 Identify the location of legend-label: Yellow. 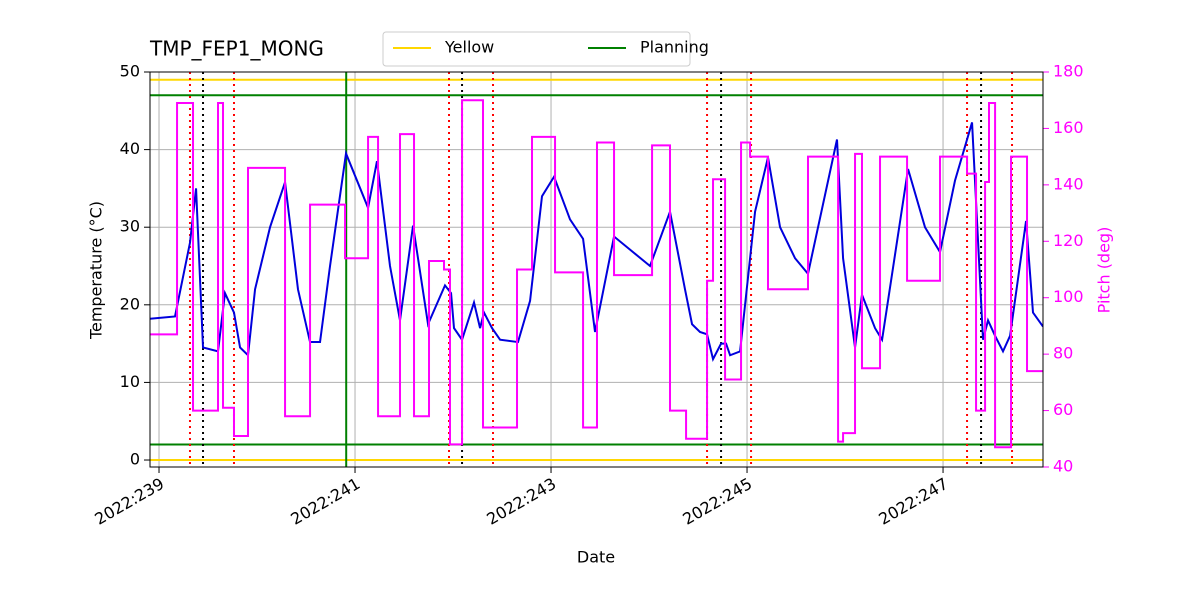
(469, 47).